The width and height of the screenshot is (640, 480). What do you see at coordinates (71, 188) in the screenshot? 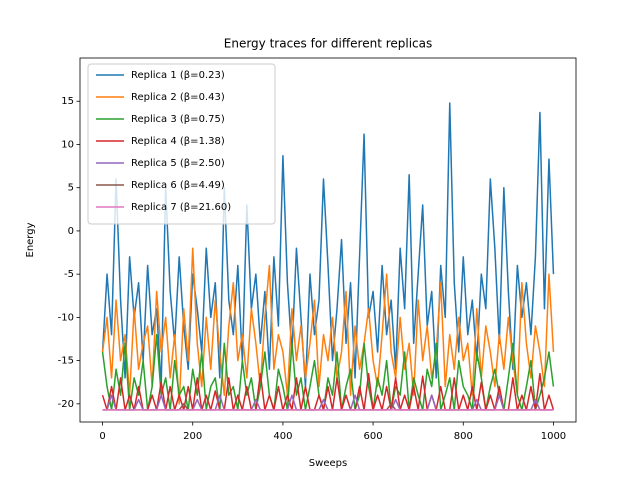
I see `y-tick-label: 5` at bounding box center [71, 188].